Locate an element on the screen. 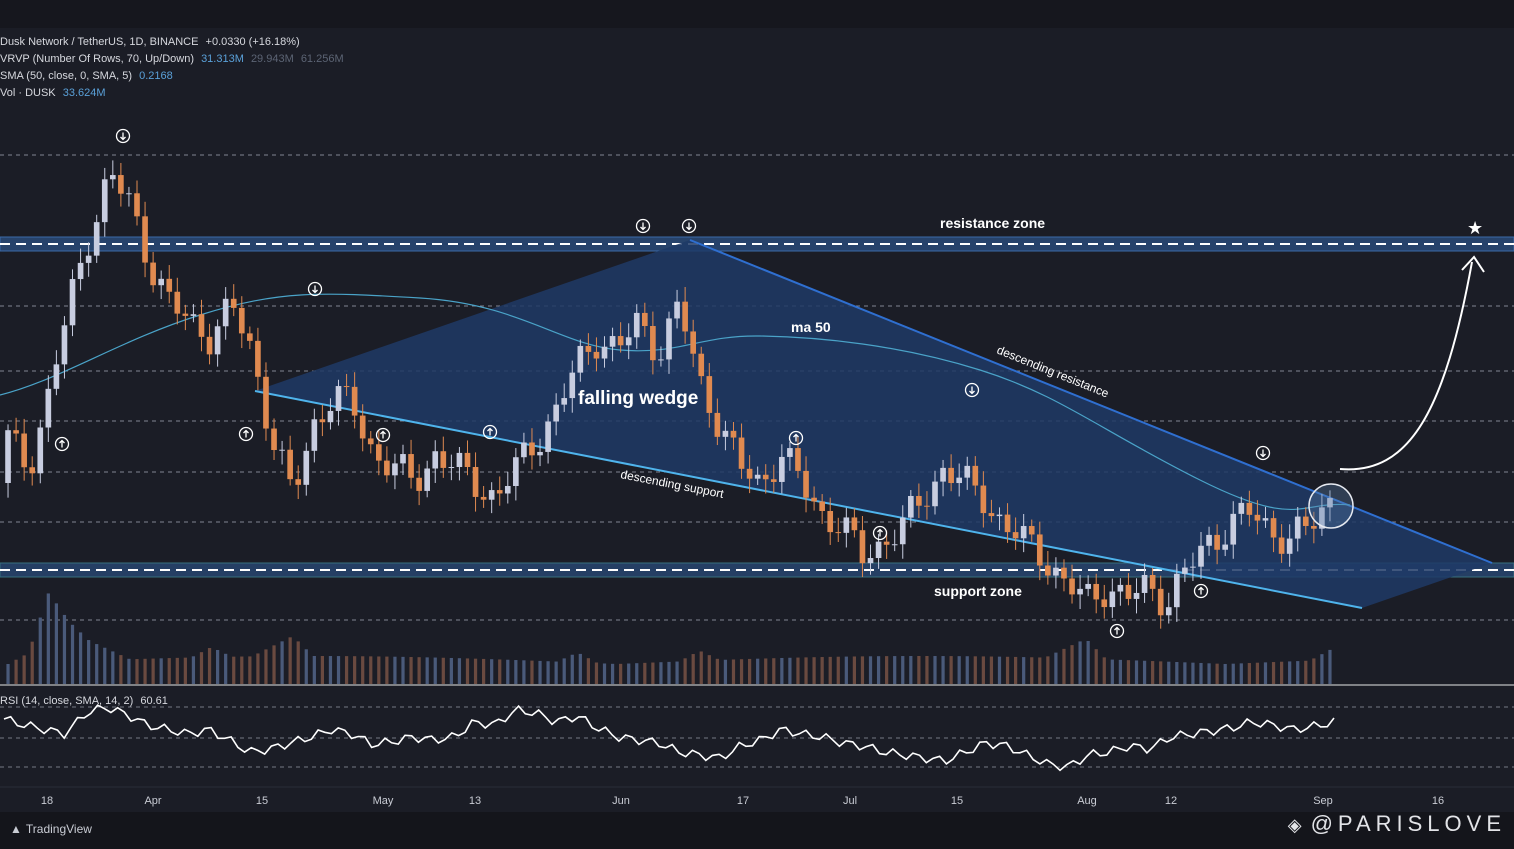  volume-group is located at coordinates (669, 638).